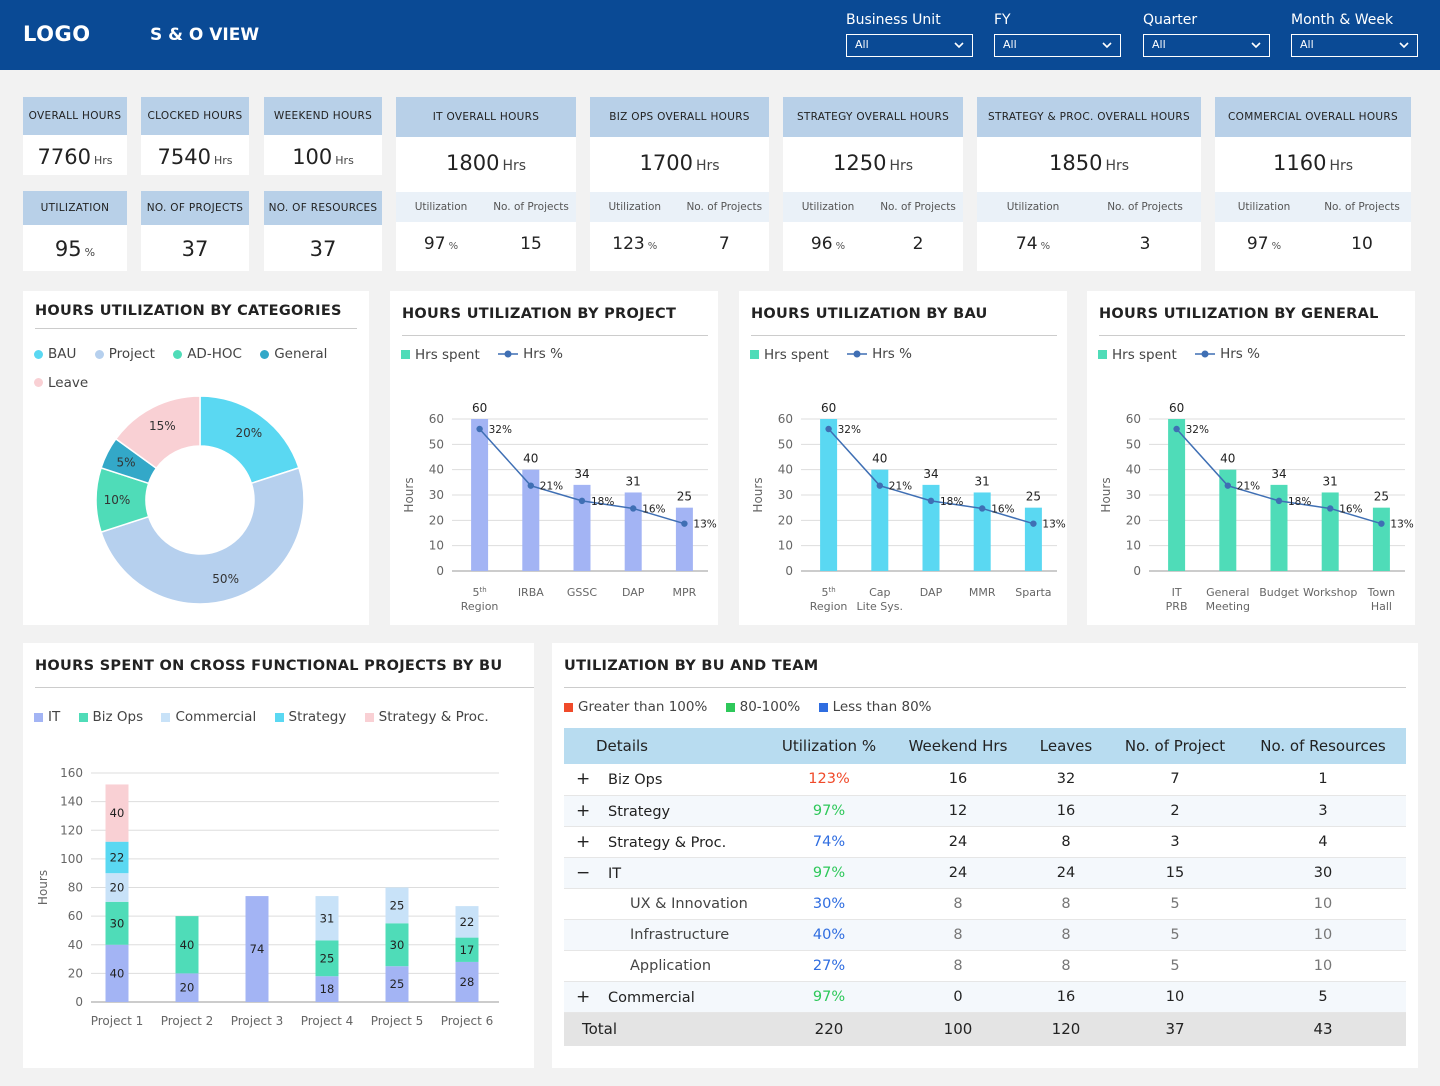  I want to click on legend-label: Hrs spent, so click(796, 354).